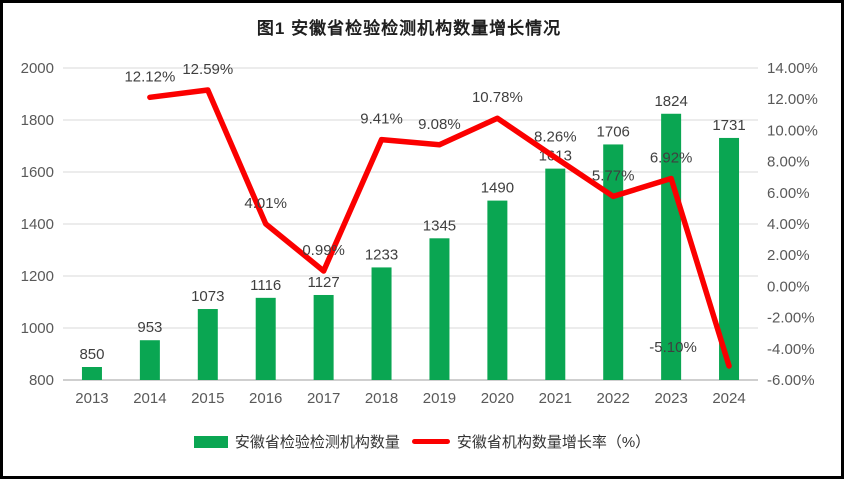 Image resolution: width=844 pixels, height=479 pixels. I want to click on line-series-swatch, so click(430, 441).